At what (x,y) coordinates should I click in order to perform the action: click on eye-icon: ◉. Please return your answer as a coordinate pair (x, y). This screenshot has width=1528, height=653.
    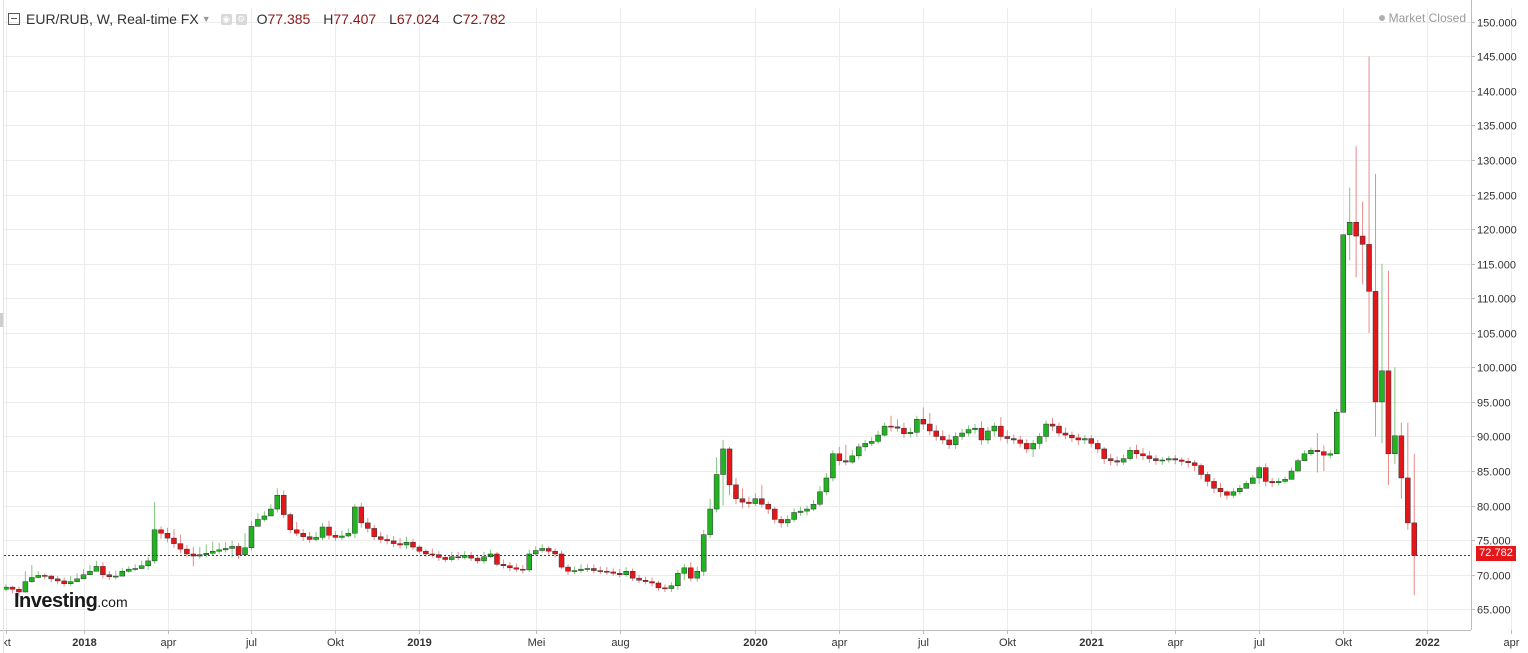
    Looking at the image, I should click on (226, 19).